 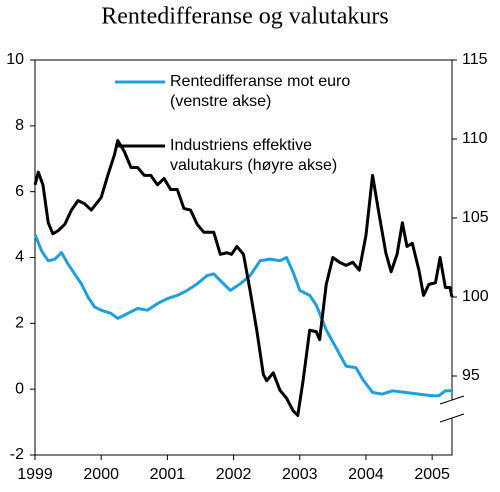 What do you see at coordinates (234, 474) in the screenshot?
I see `x-tick-label: 2002` at bounding box center [234, 474].